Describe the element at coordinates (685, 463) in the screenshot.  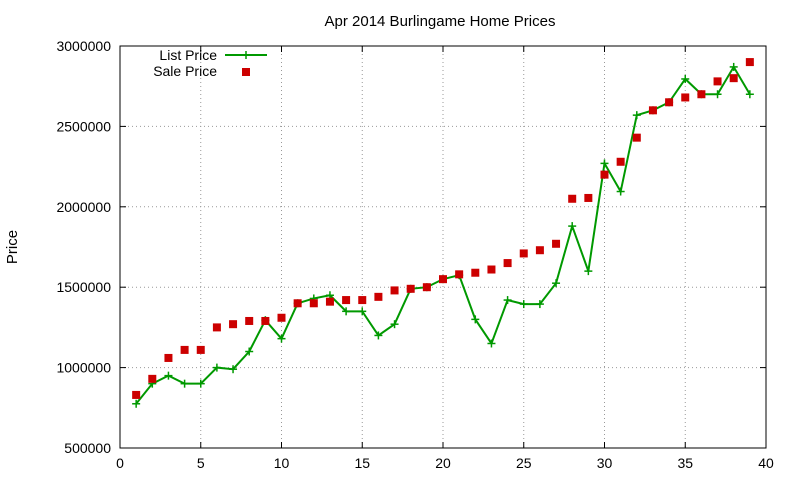
I see `x-tick-label: 35` at that location.